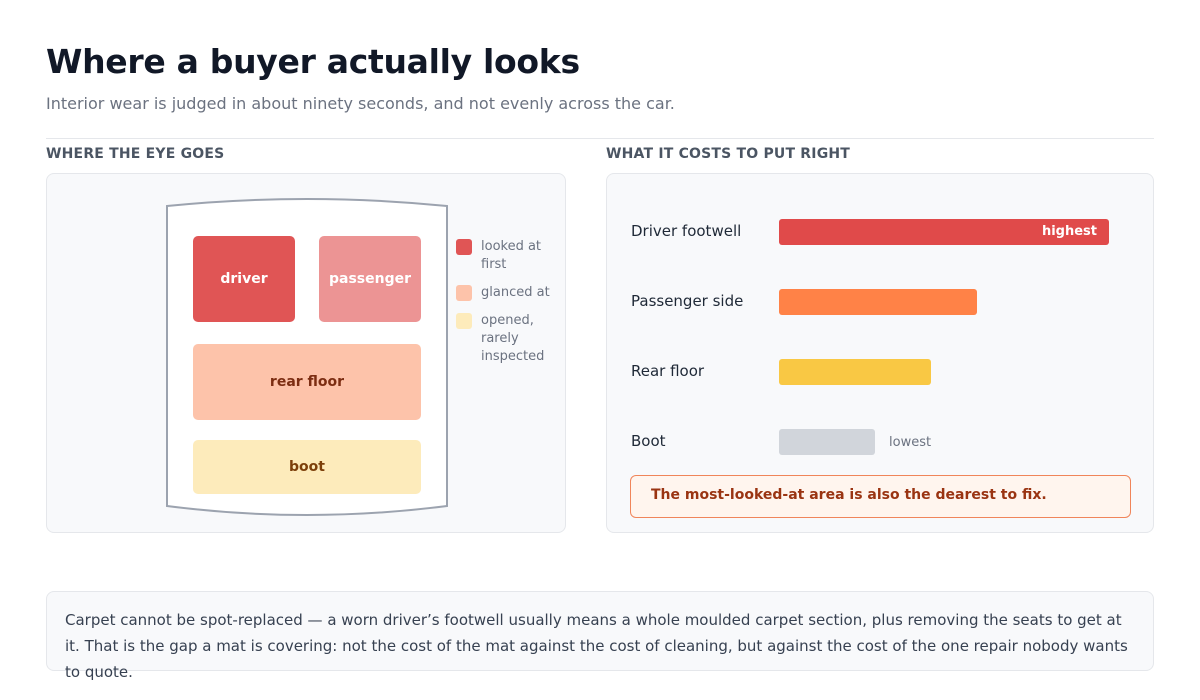 The height and width of the screenshot is (700, 1200). Describe the element at coordinates (600, 138) in the screenshot. I see `header-divider` at that location.